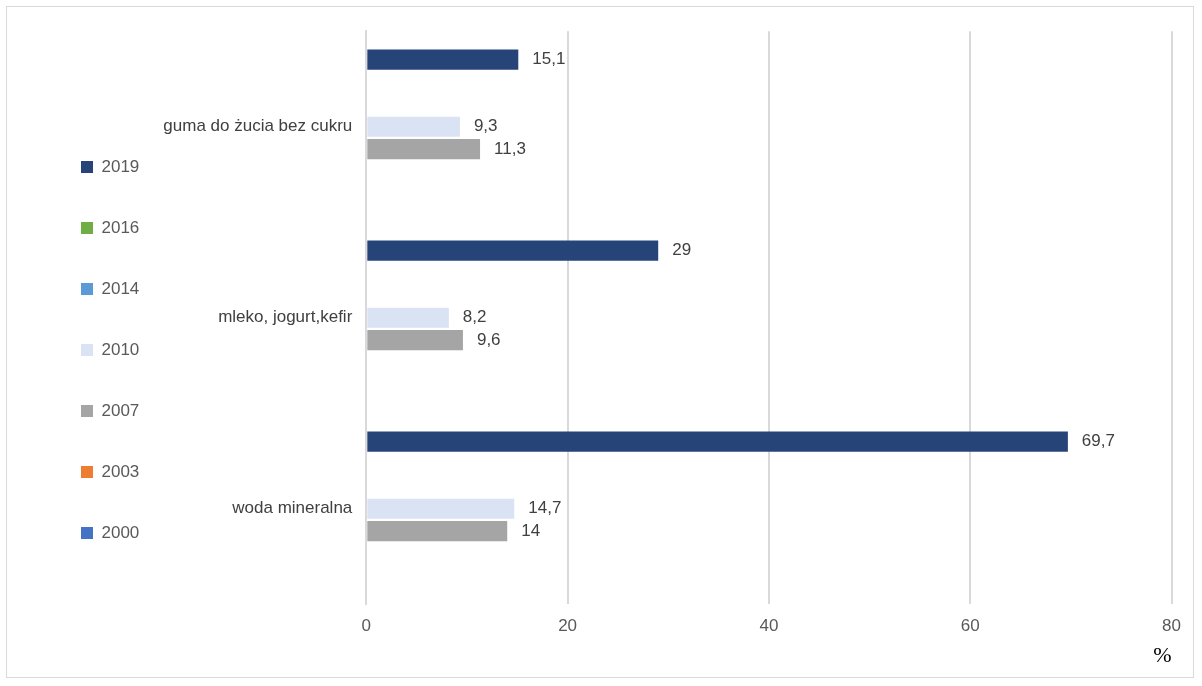  Describe the element at coordinates (1172, 626) in the screenshot. I see `x-tick-label: 80` at that location.